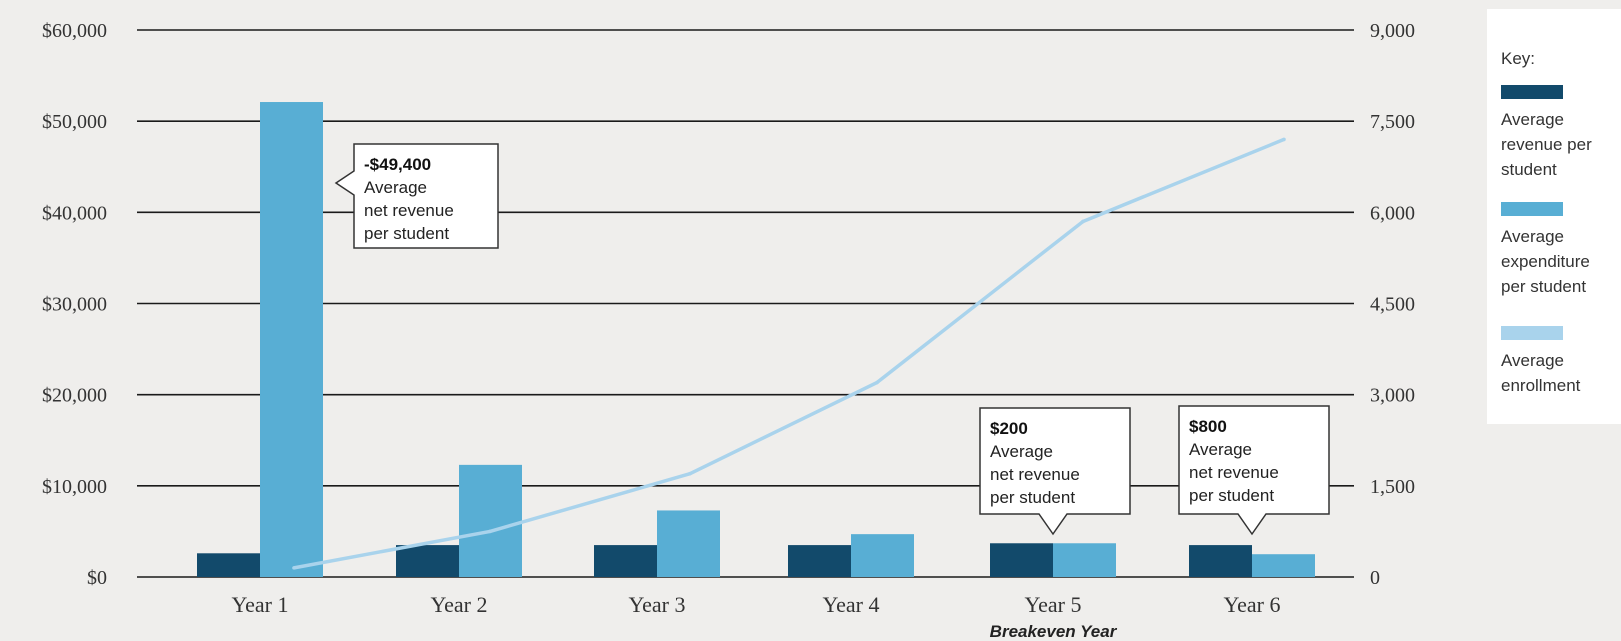 The width and height of the screenshot is (1621, 641). I want to click on right-tick-label: 6,000, so click(1392, 213).